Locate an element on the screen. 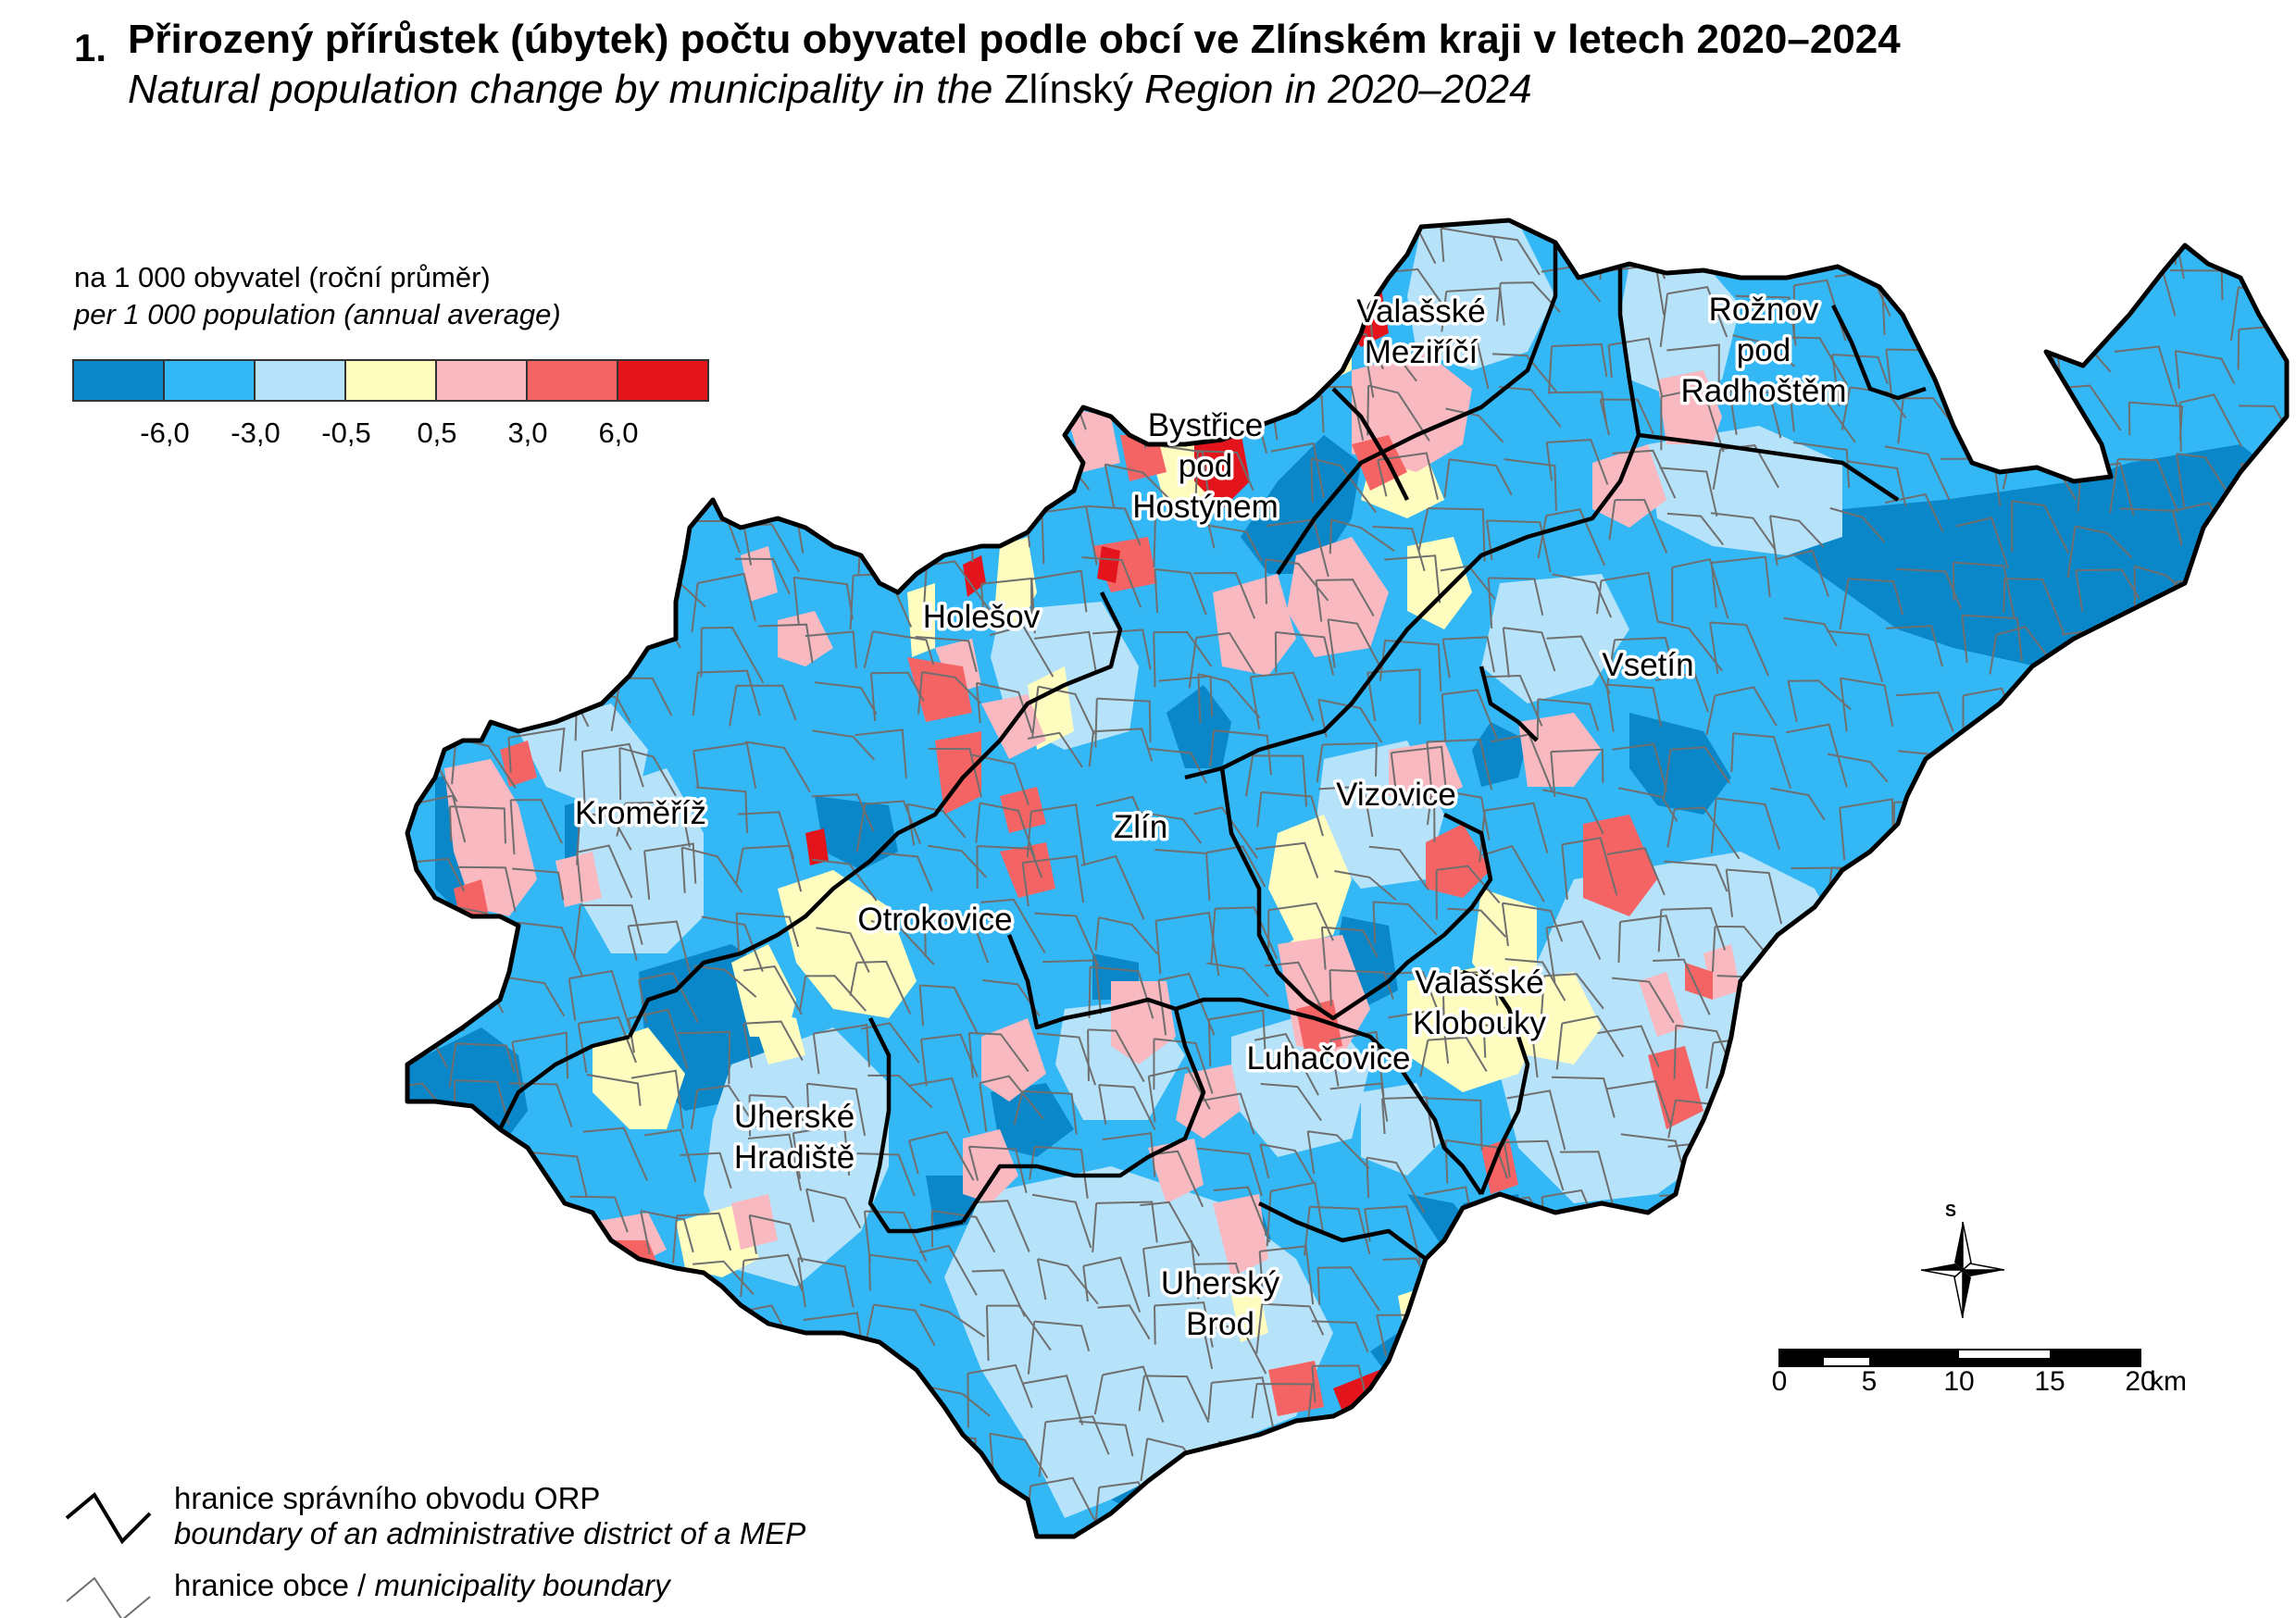 Image resolution: width=2296 pixels, height=1618 pixels. municipality-boundary-sample is located at coordinates (108, 1597).